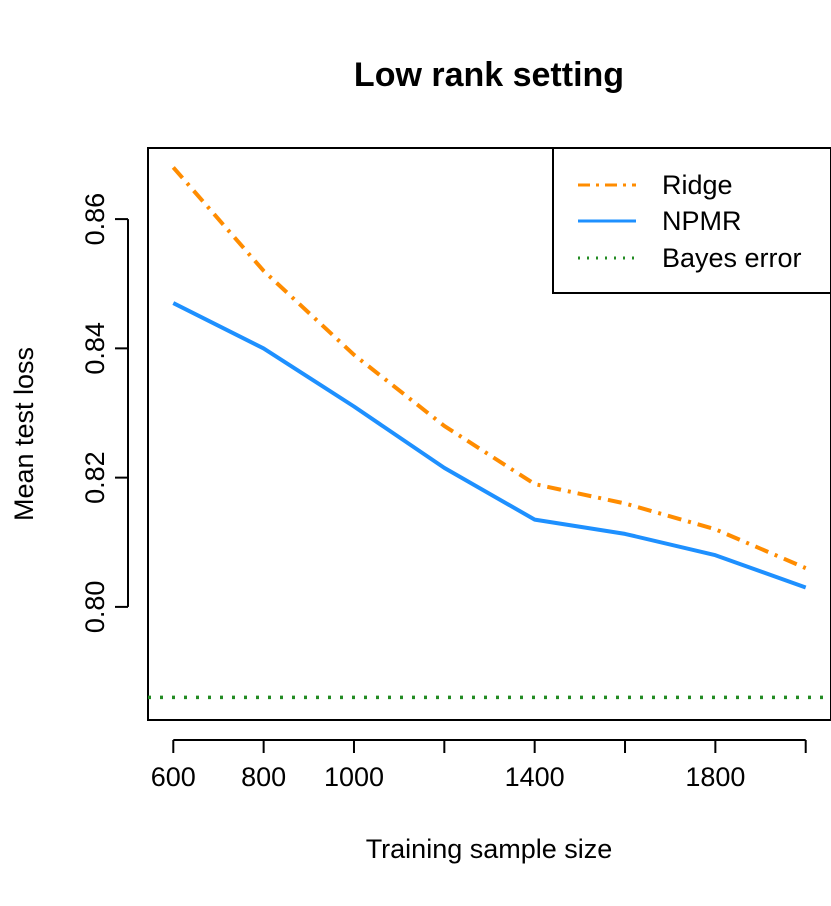 The image size is (831, 906). Describe the element at coordinates (489, 75) in the screenshot. I see `chart-title: Low rank setting` at that location.